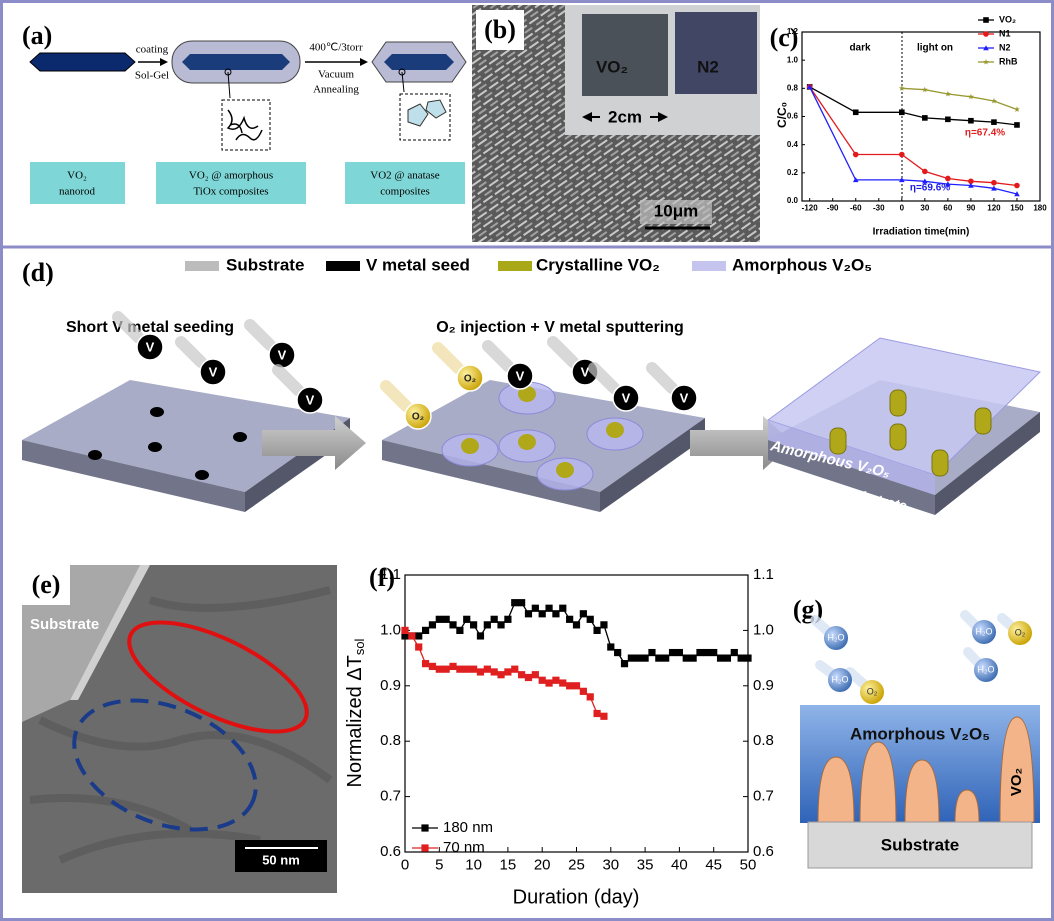 This screenshot has width=1054, height=921. I want to click on arrow-label: Annealing, so click(336, 90).